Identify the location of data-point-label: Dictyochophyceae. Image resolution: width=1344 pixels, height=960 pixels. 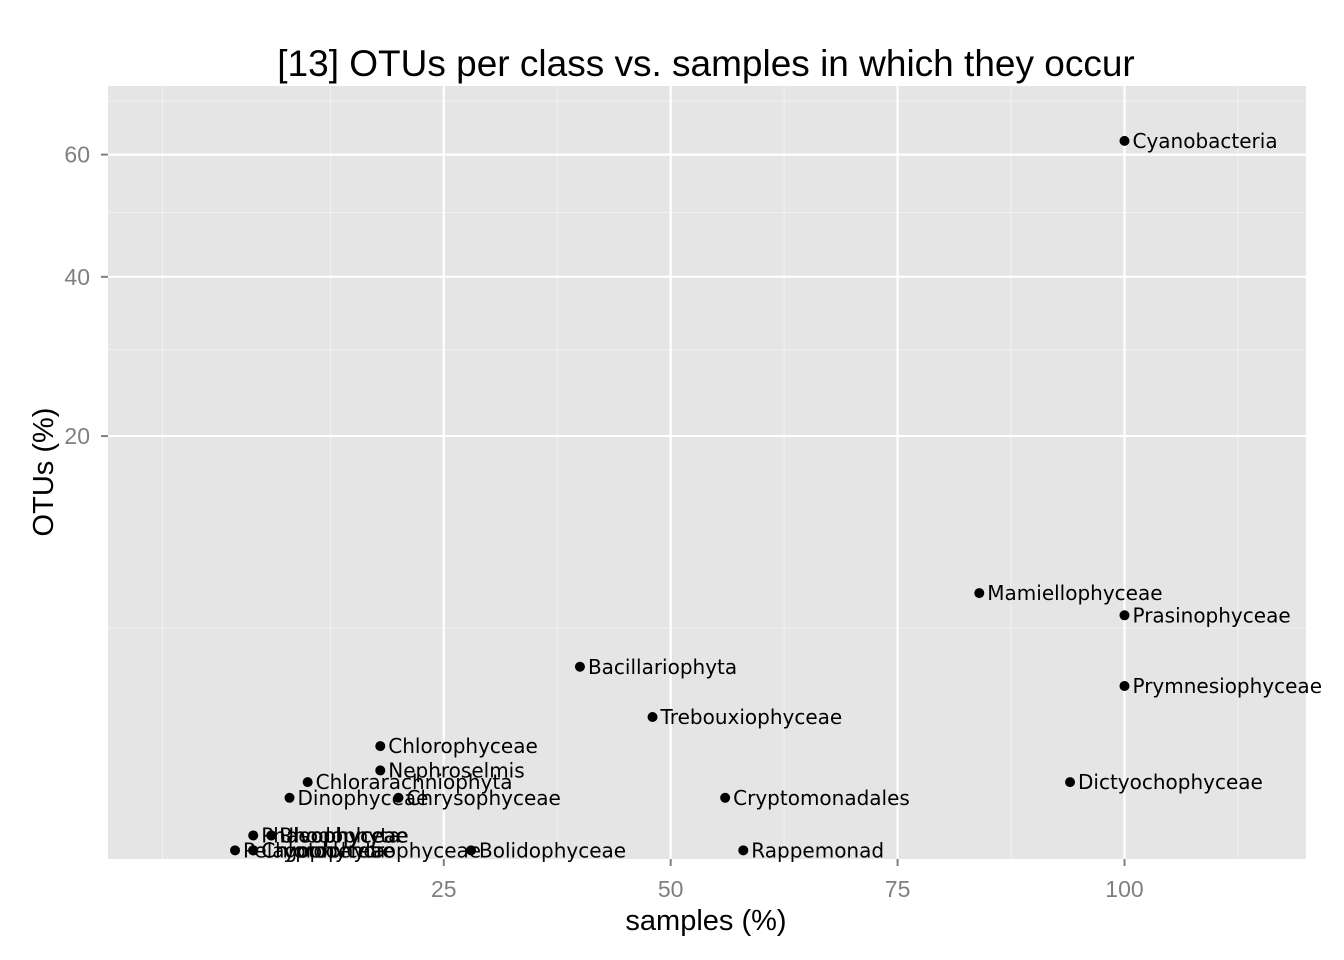
(1170, 782).